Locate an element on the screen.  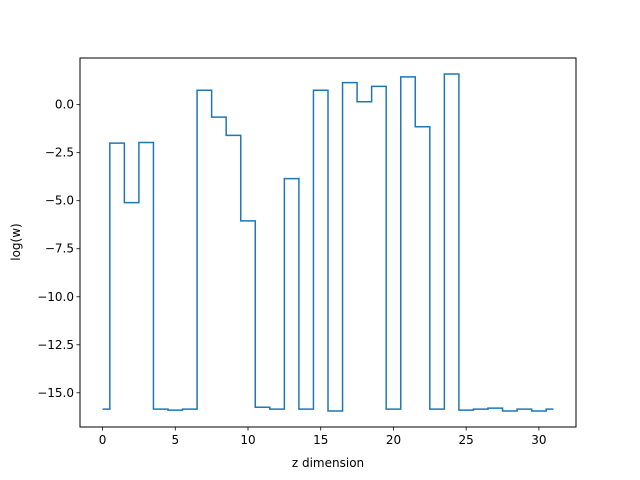
x-tick-label: 10 is located at coordinates (247, 440).